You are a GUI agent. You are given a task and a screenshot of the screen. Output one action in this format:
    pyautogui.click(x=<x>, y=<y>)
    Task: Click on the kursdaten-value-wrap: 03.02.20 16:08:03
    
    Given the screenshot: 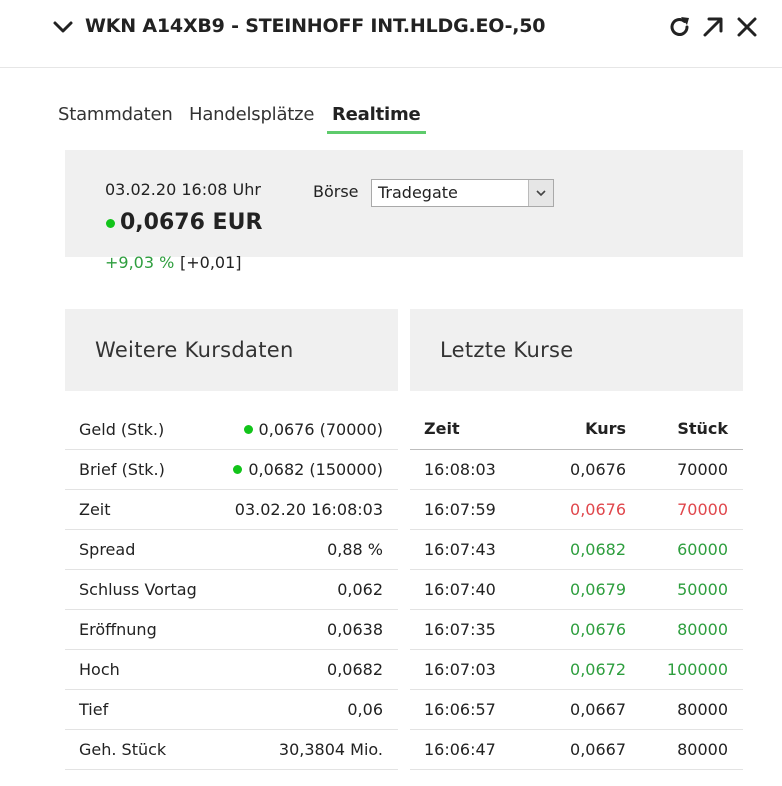 What is the action you would take?
    pyautogui.click(x=309, y=509)
    